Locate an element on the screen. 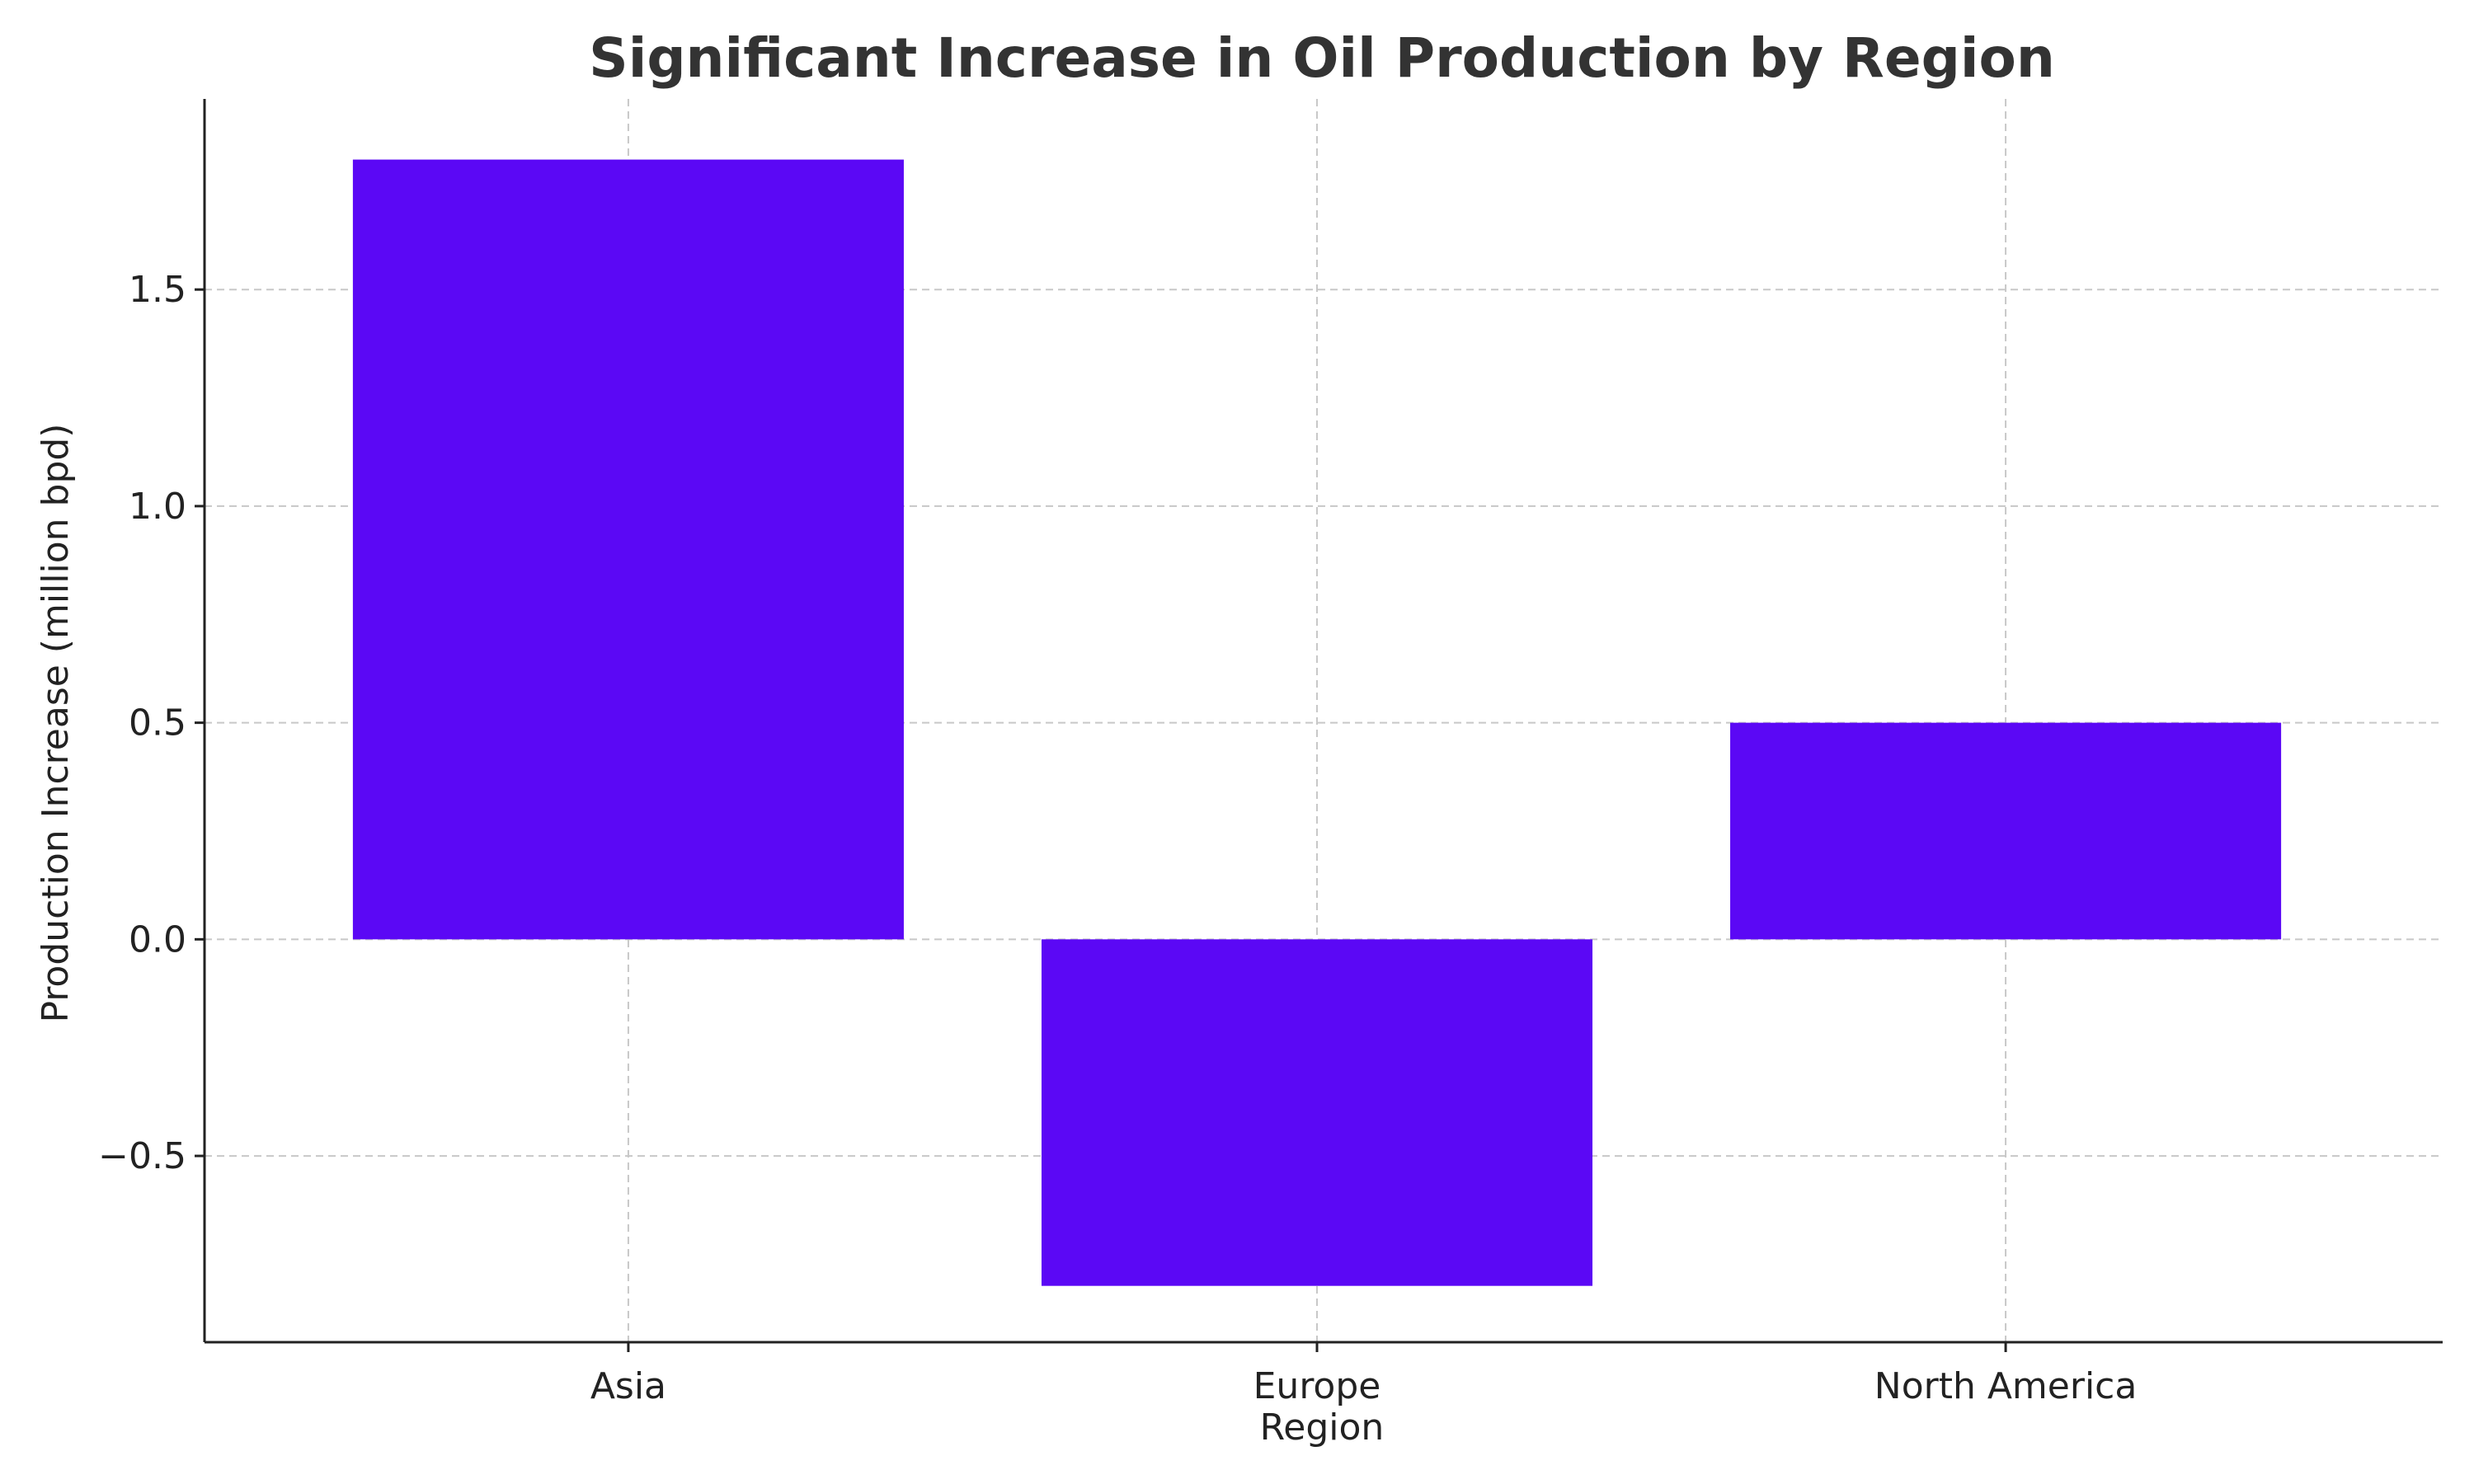 This screenshot has height=1484, width=2474. y-axis-label: Production Increase (million bpd) is located at coordinates (56, 723).